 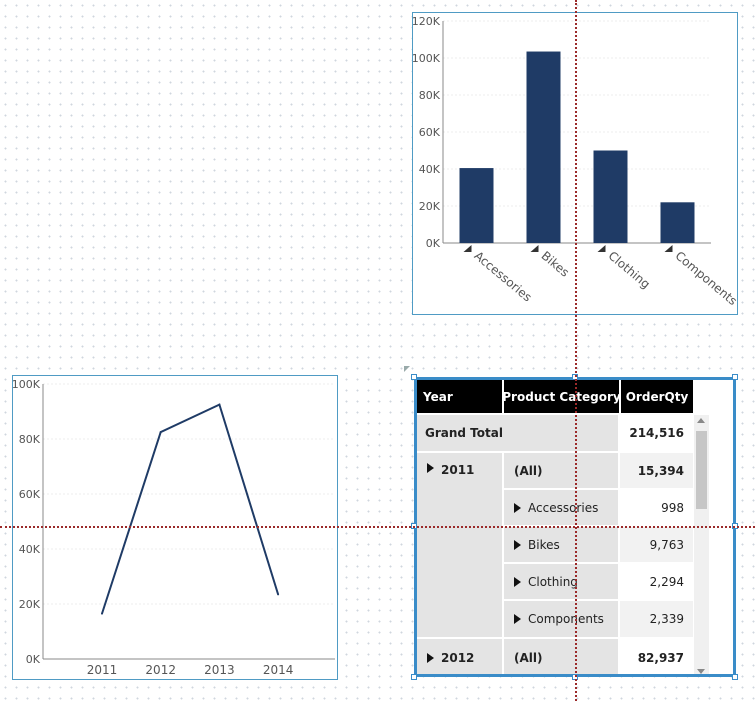 I want to click on drag-corner-icon, so click(x=407, y=369).